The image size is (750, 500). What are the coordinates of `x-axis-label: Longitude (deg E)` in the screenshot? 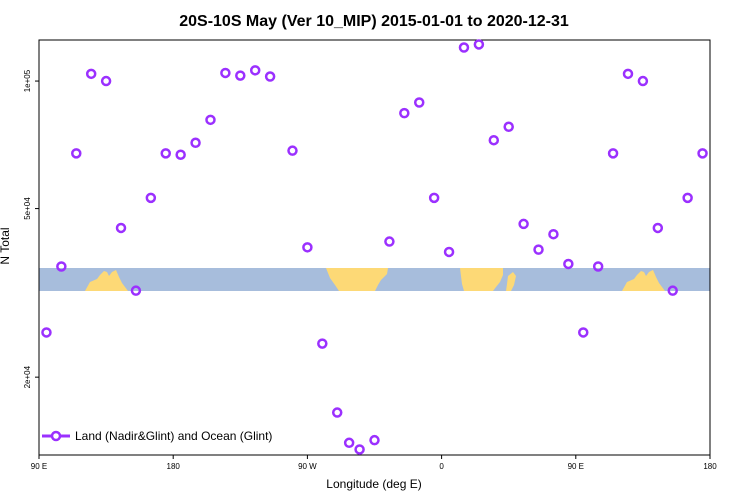 It's located at (373, 484).